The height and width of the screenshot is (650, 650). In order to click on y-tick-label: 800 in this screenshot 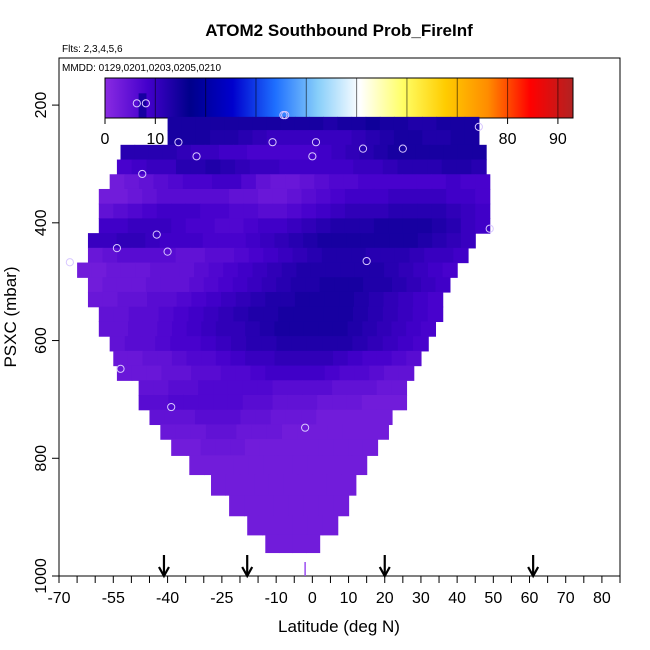, I will do `click(41, 458)`.